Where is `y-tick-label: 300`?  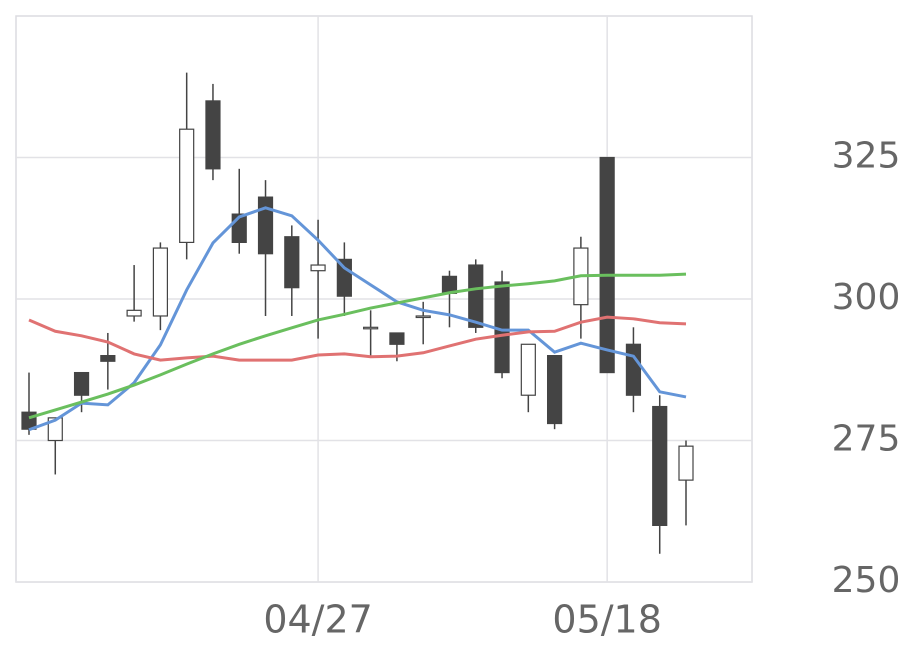
y-tick-label: 300 is located at coordinates (866, 297).